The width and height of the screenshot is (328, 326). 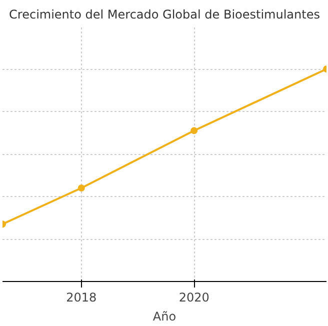 I want to click on chart-title: Crecimiento del Mercado Global de Bioestimulantes, so click(x=164, y=15).